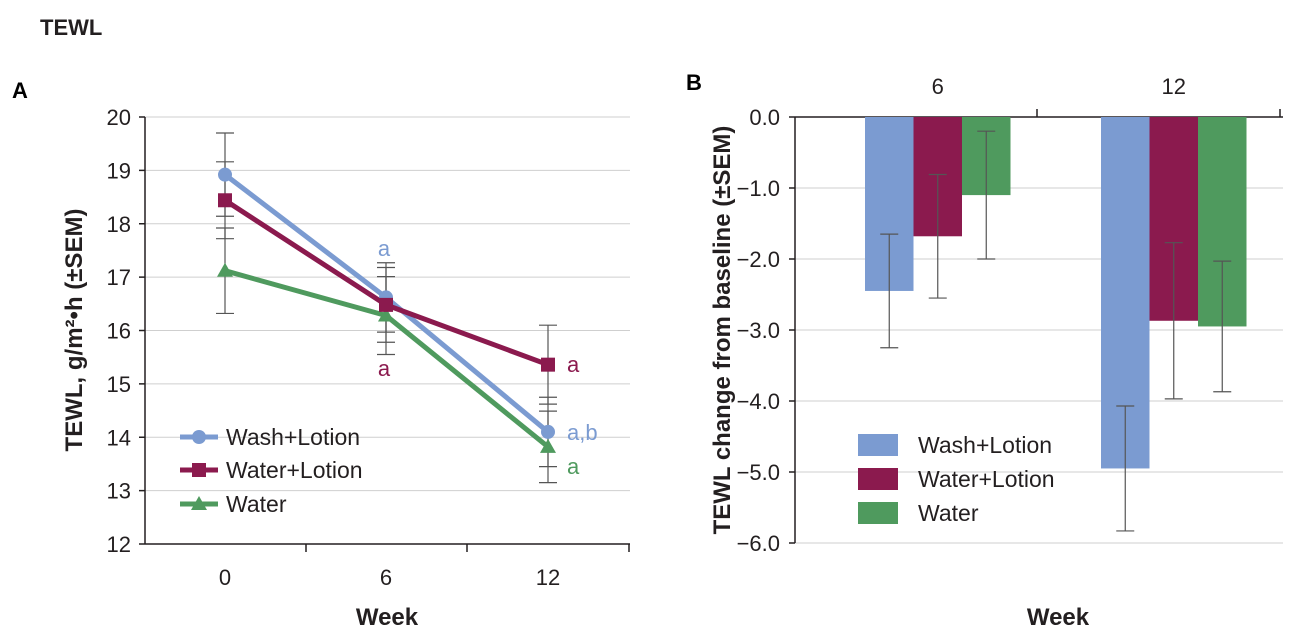 This screenshot has height=631, width=1295. Describe the element at coordinates (758, 472) in the screenshot. I see `y-tick-label: −5.0` at that location.